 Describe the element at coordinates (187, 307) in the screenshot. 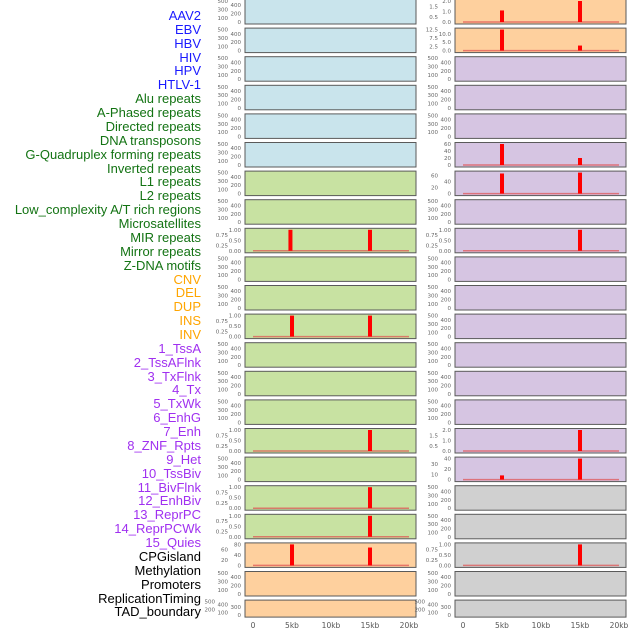

I see `track-label: DUP` at that location.